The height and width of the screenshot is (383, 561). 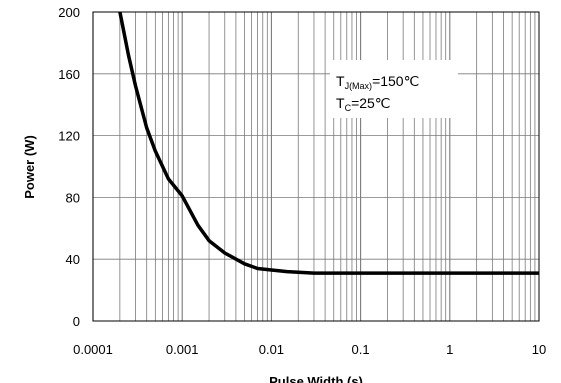 What do you see at coordinates (316, 378) in the screenshot?
I see `x-axis-title: Pulse Width (s)` at bounding box center [316, 378].